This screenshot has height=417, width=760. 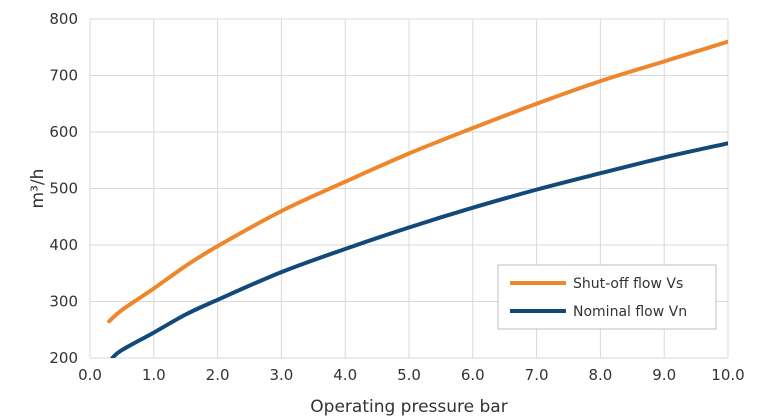 I want to click on legend: Shut-off flow Vs Nominal flow Vn, so click(x=607, y=297).